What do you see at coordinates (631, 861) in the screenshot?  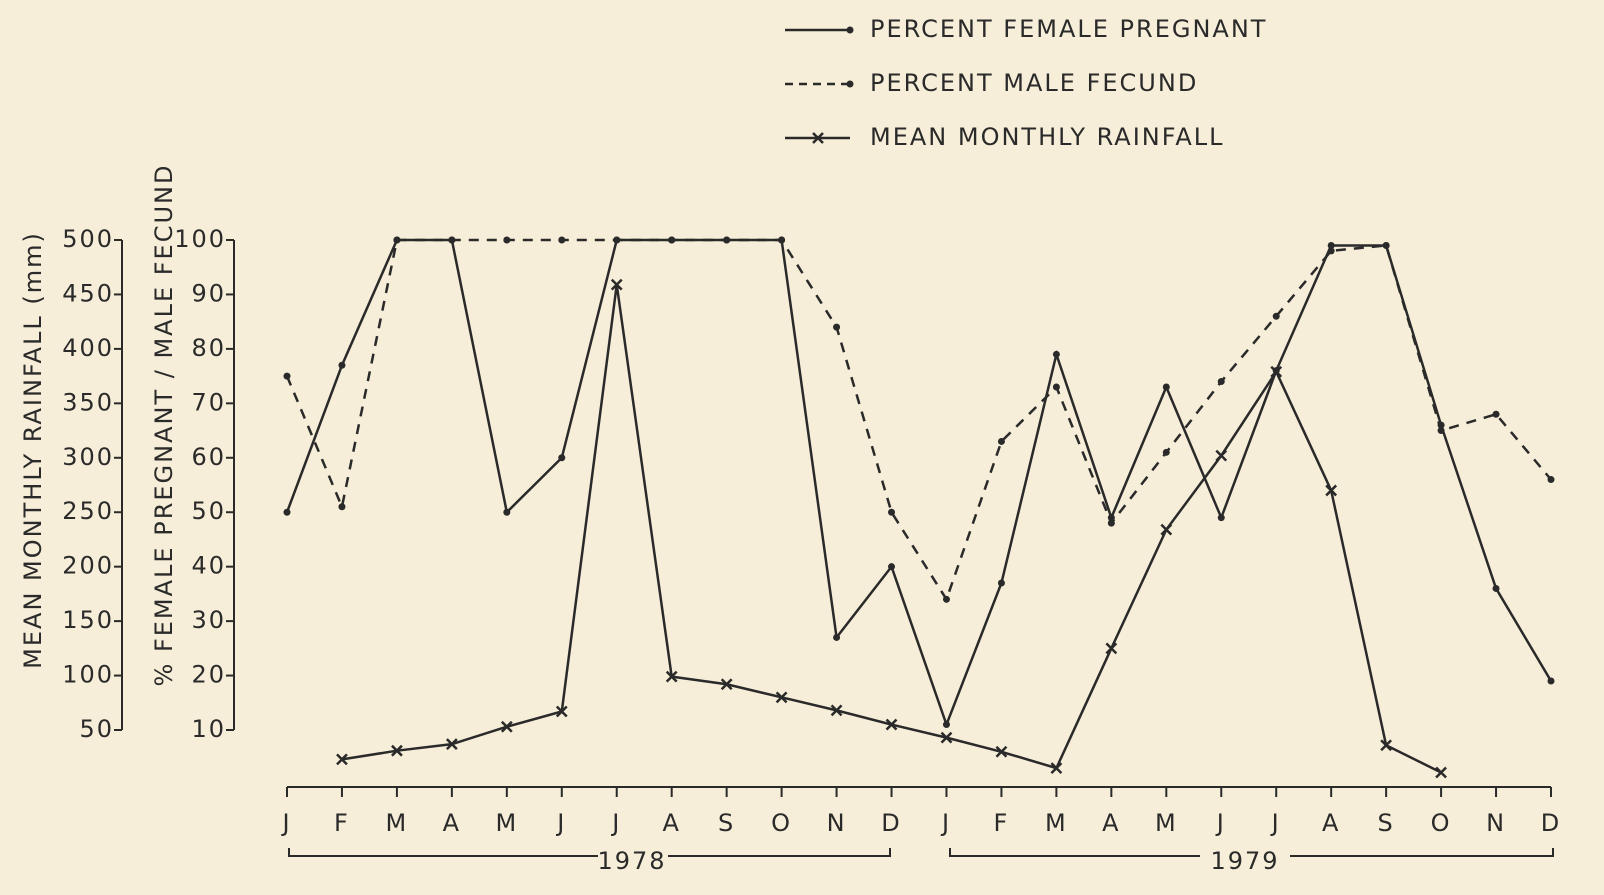 I see `year-label: 1978` at bounding box center [631, 861].